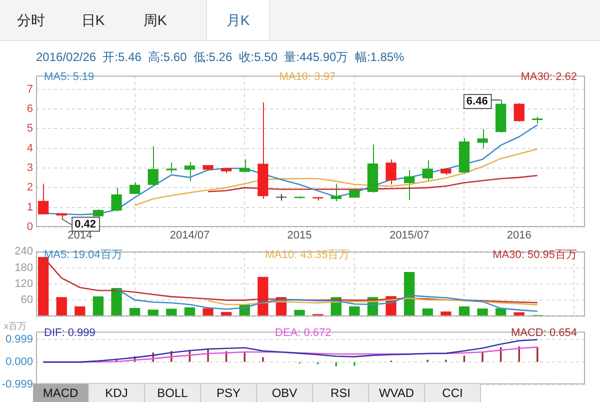 This screenshot has width=600, height=402. I want to click on y-tick-label: 5, so click(29, 128).